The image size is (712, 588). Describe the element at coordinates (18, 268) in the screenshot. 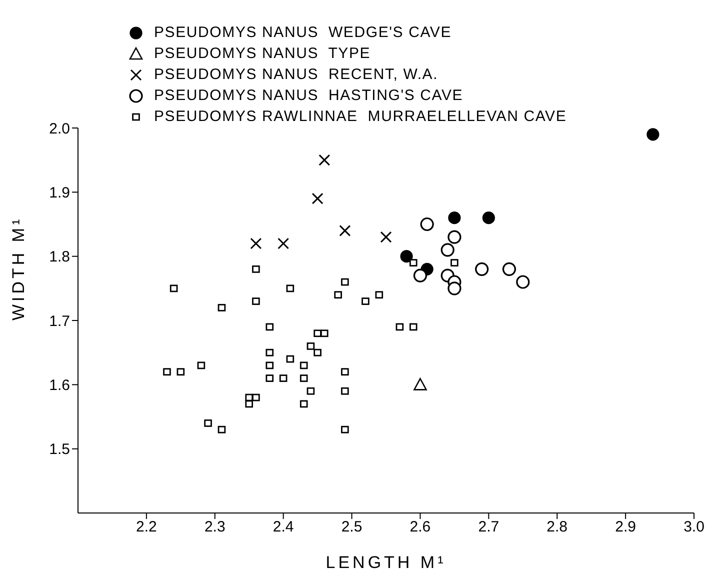

I see `y-axis-title: WIDTH M¹` at that location.